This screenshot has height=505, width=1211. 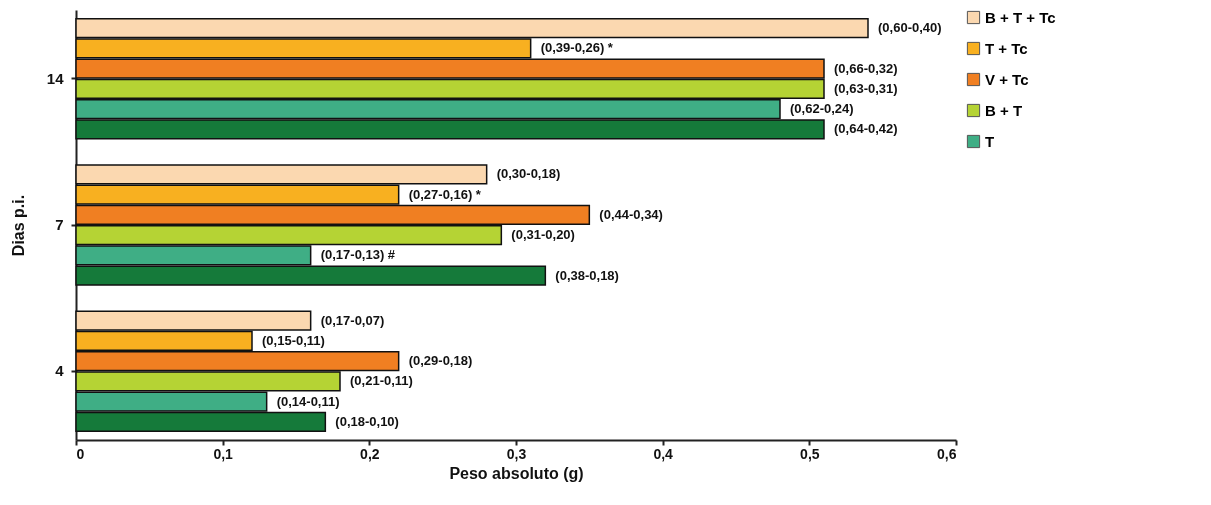 I want to click on data-label: (0,17-0,13) #, so click(x=358, y=255).